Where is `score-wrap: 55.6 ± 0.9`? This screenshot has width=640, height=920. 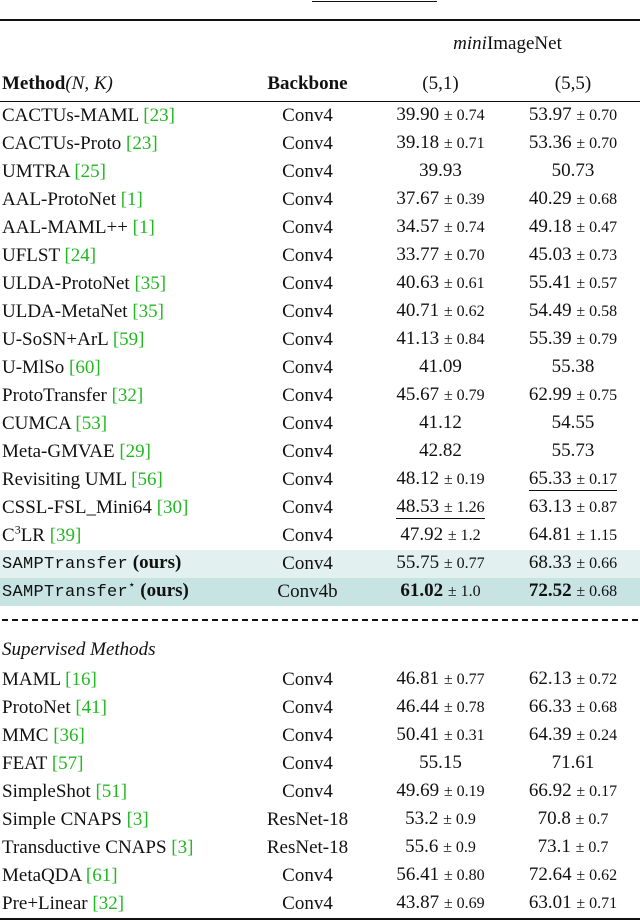
score-wrap: 55.6 ± 0.9 is located at coordinates (440, 846).